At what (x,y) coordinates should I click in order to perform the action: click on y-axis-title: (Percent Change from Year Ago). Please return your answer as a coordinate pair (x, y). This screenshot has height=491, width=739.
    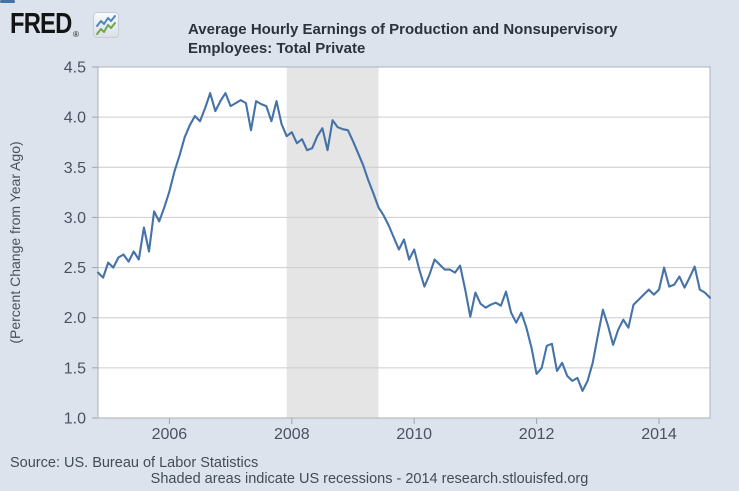
    Looking at the image, I should click on (15, 242).